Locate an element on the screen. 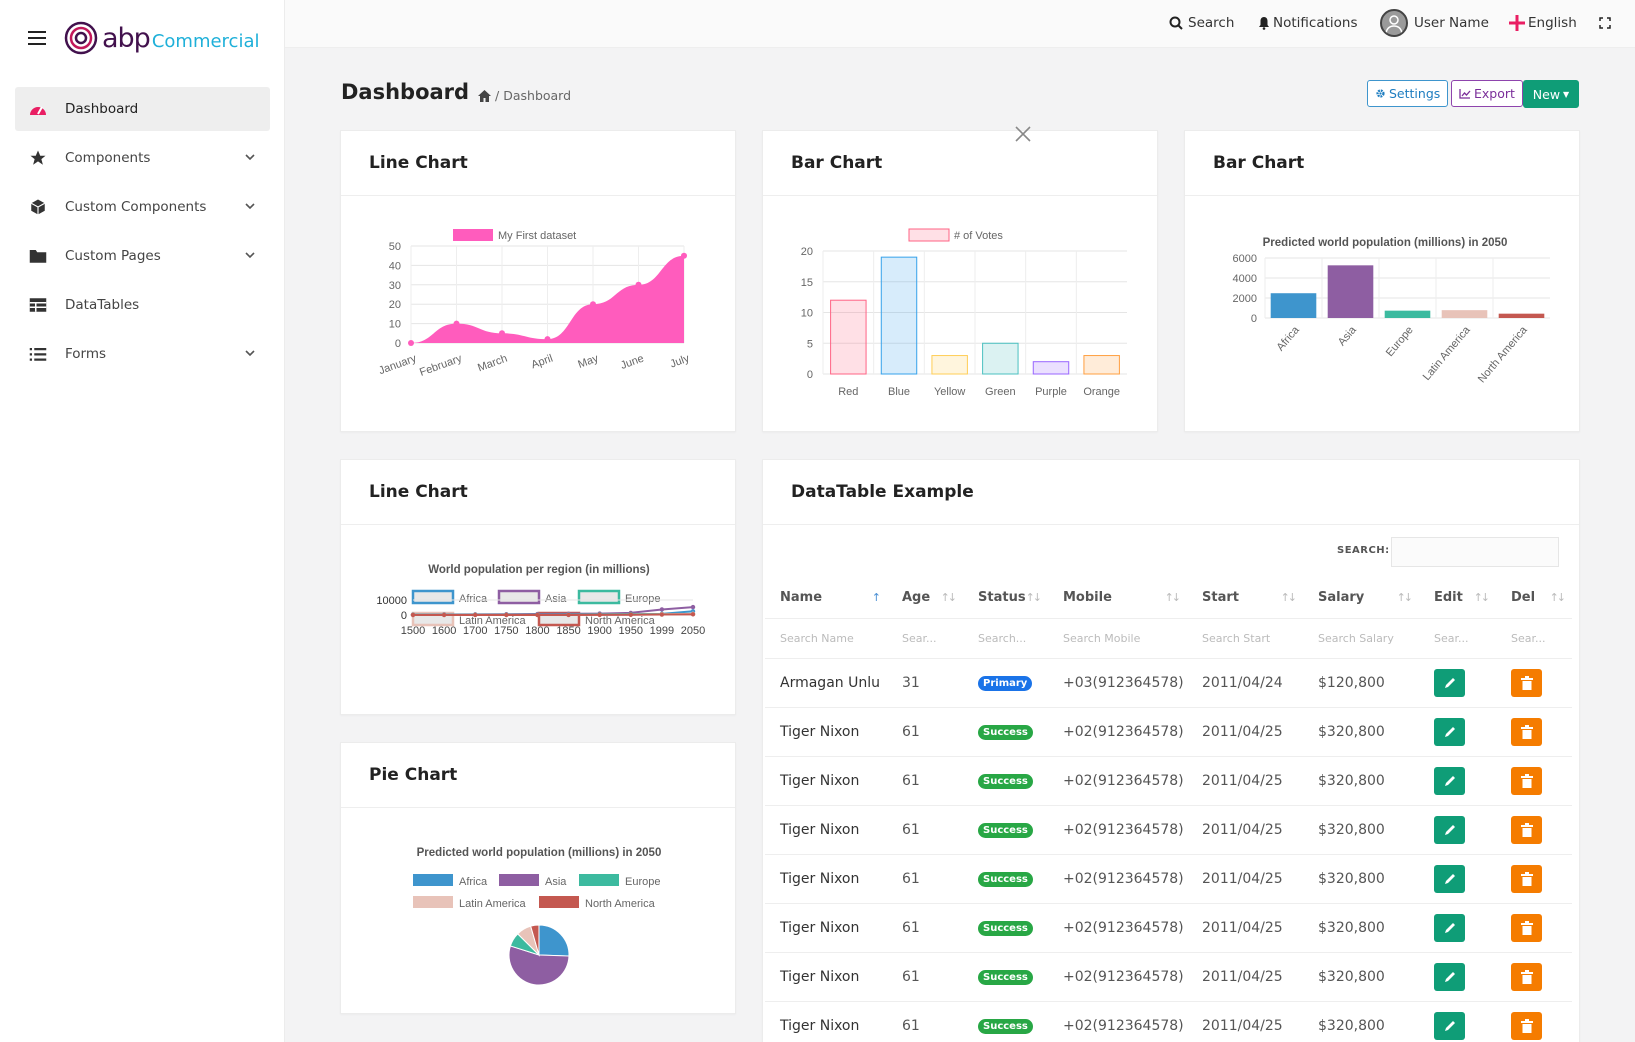  home-icon is located at coordinates (484, 95).